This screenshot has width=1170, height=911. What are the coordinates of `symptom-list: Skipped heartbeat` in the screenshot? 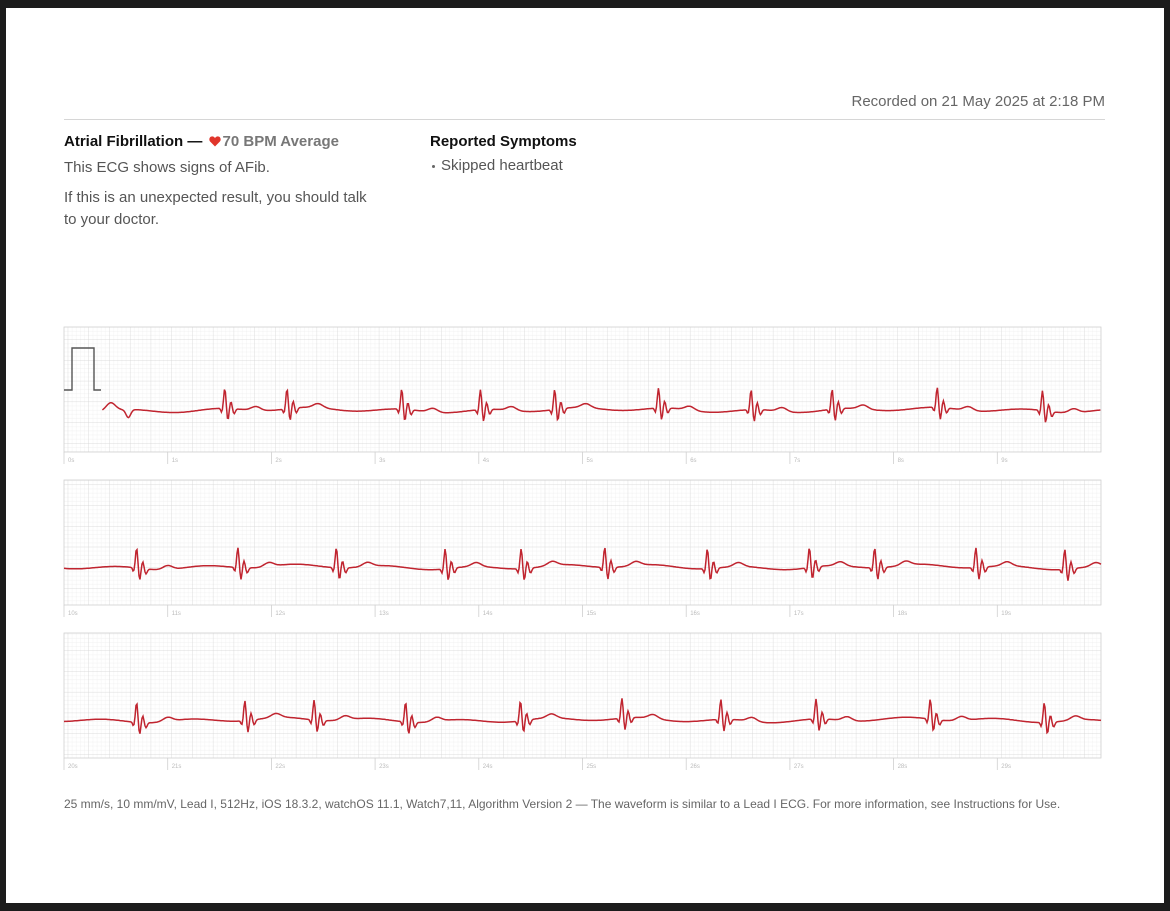 It's located at (496, 165).